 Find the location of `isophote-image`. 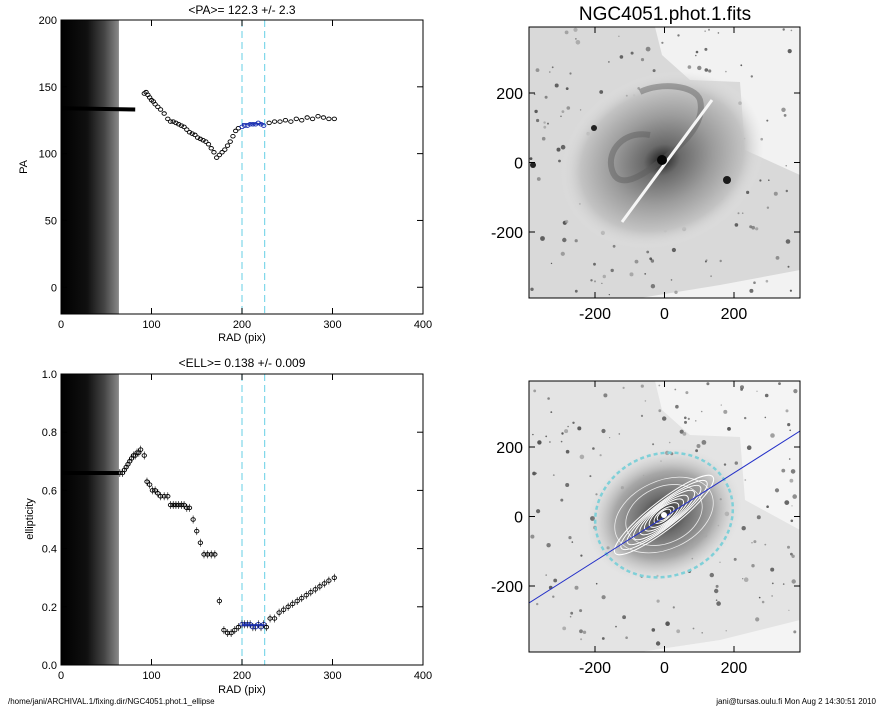

isophote-image is located at coordinates (664, 516).